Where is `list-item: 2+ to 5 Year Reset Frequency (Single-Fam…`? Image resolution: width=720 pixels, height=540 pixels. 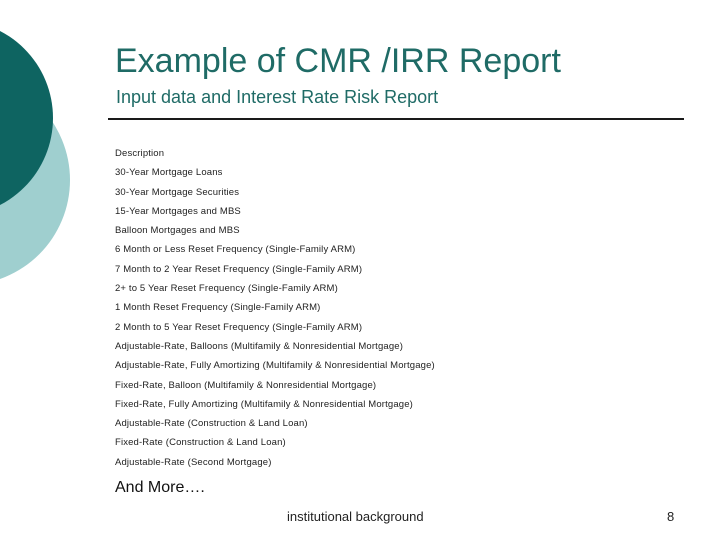
list-item: 2+ to 5 Year Reset Frequency (Single-Fam… is located at coordinates (226, 289).